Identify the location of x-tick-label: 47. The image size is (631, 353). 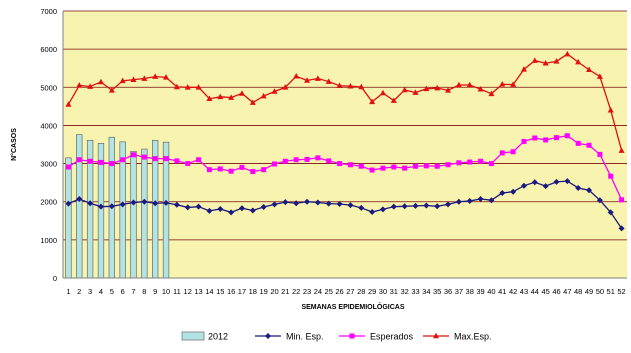
(567, 291).